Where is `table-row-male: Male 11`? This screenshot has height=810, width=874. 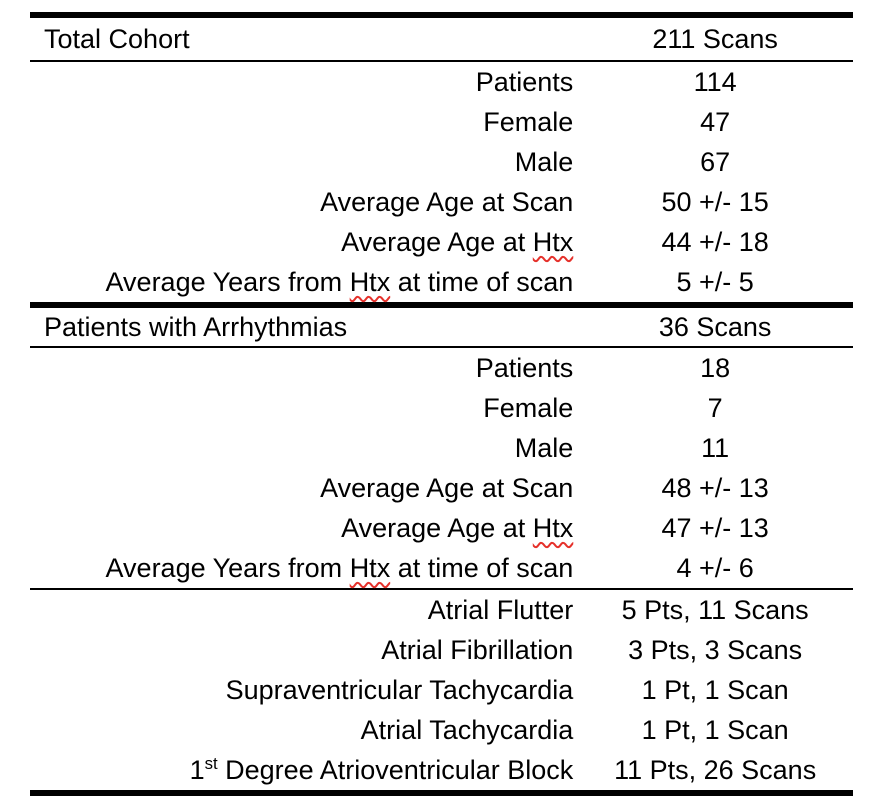 table-row-male: Male 11 is located at coordinates (441, 448).